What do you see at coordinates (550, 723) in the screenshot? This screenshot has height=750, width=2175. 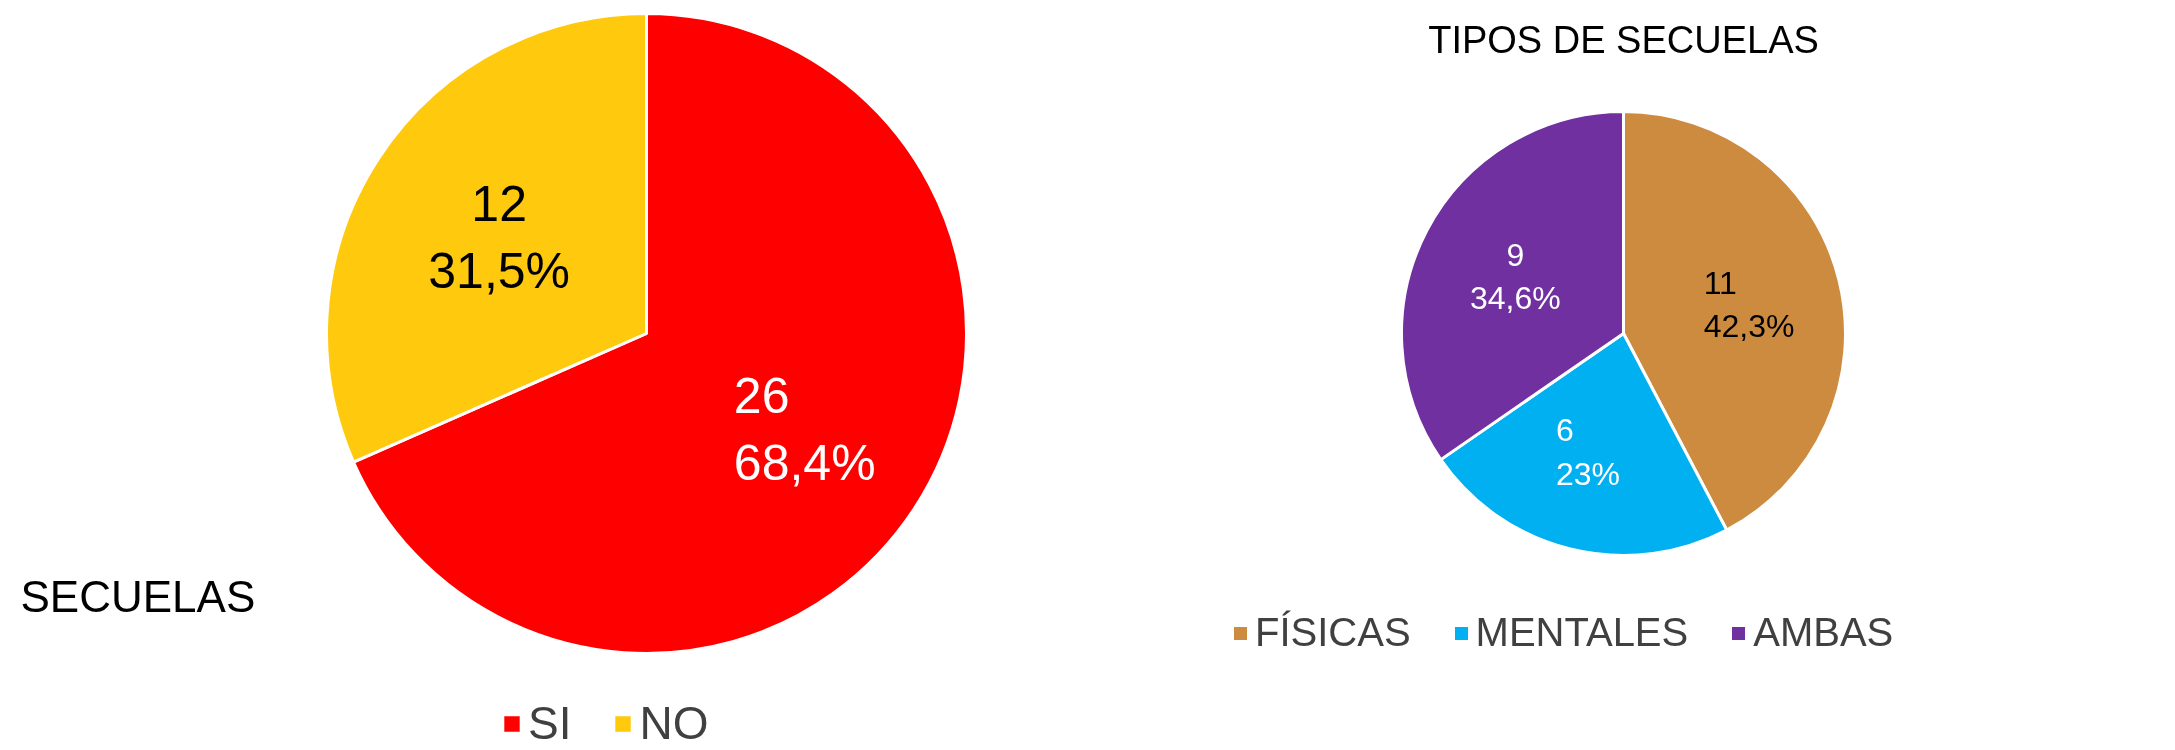 I see `legend-label: SI` at bounding box center [550, 723].